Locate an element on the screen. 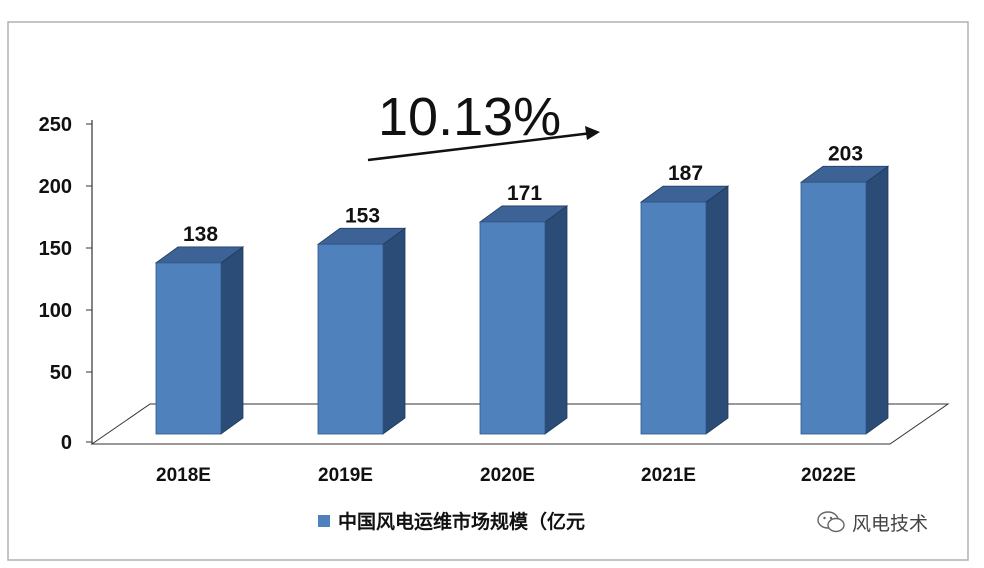 The image size is (984, 568). watermark-text: 风电技术 is located at coordinates (890, 524).